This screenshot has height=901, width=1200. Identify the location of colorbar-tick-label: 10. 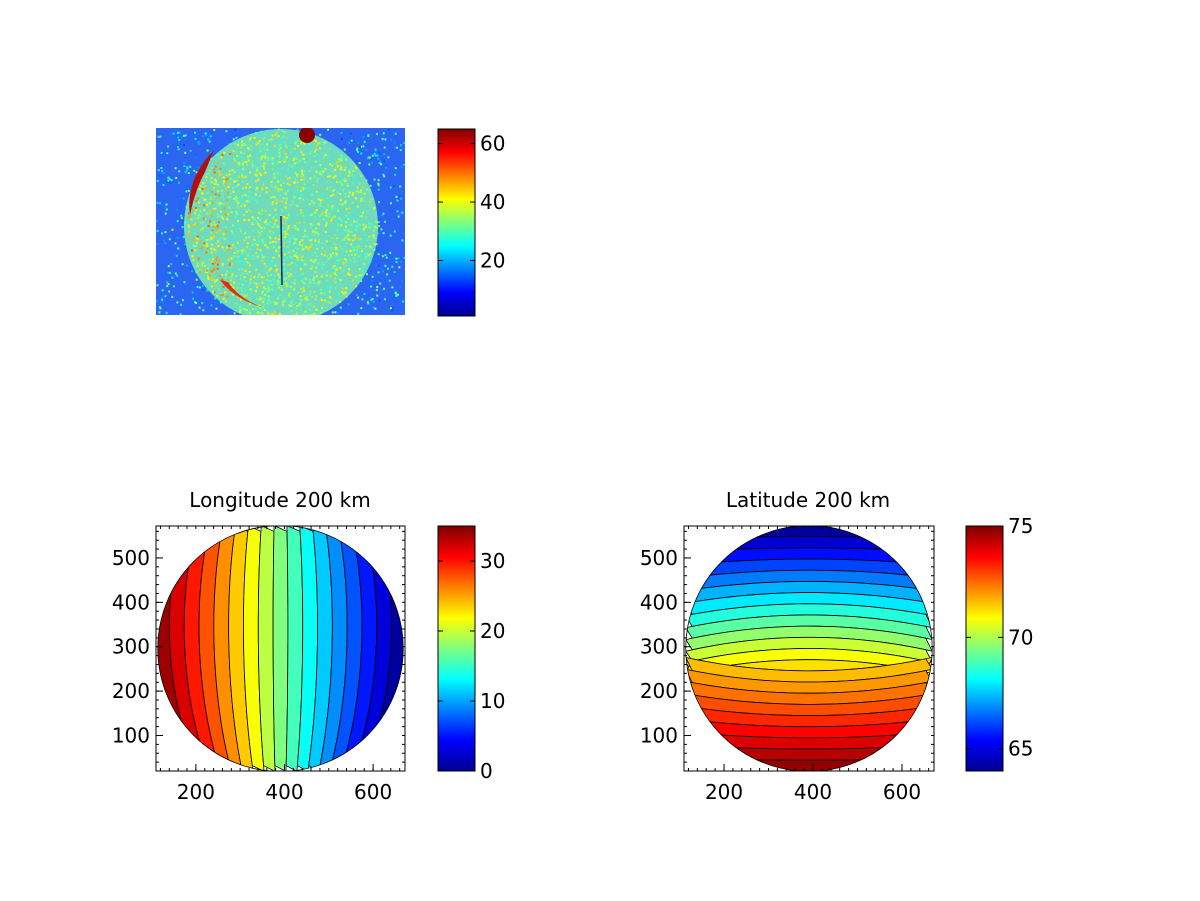
(492, 701).